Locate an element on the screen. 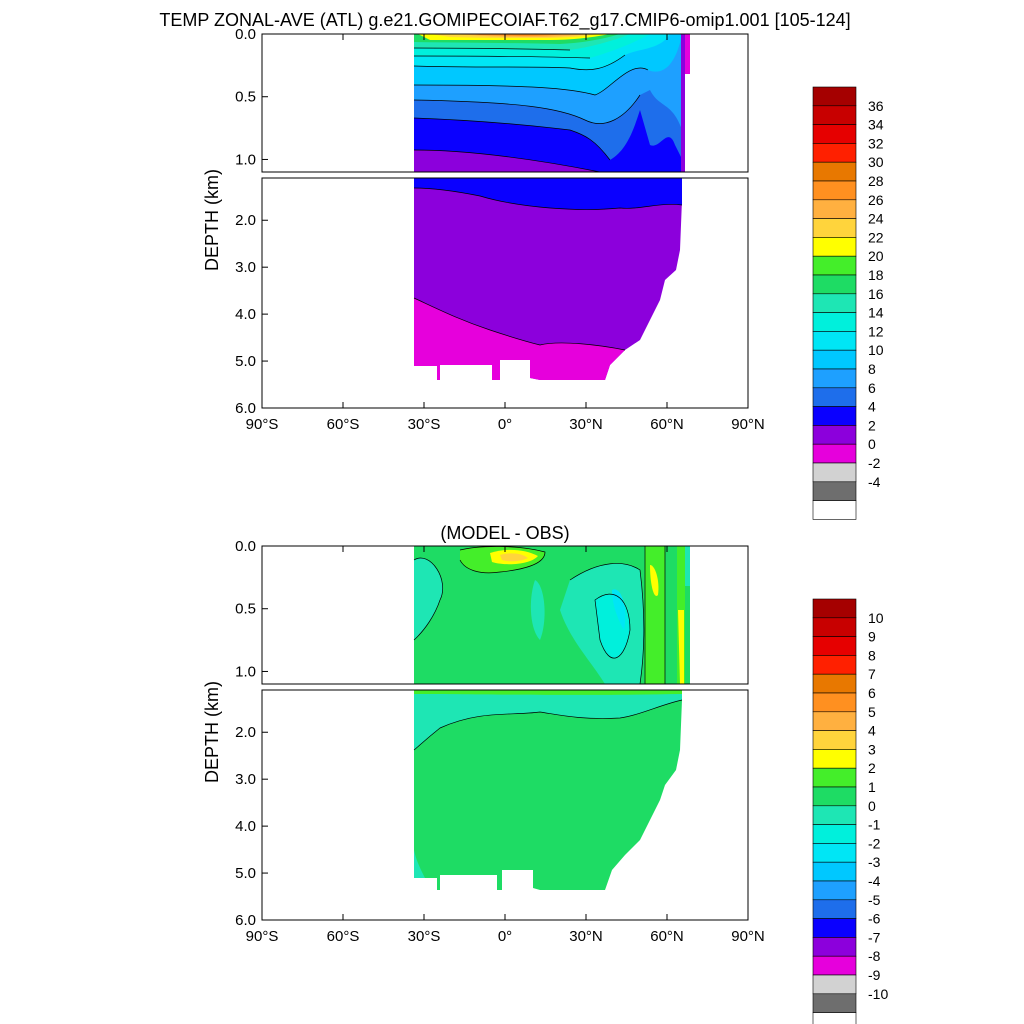 The image size is (1024, 1024). colorbar-label: -4 is located at coordinates (874, 881).